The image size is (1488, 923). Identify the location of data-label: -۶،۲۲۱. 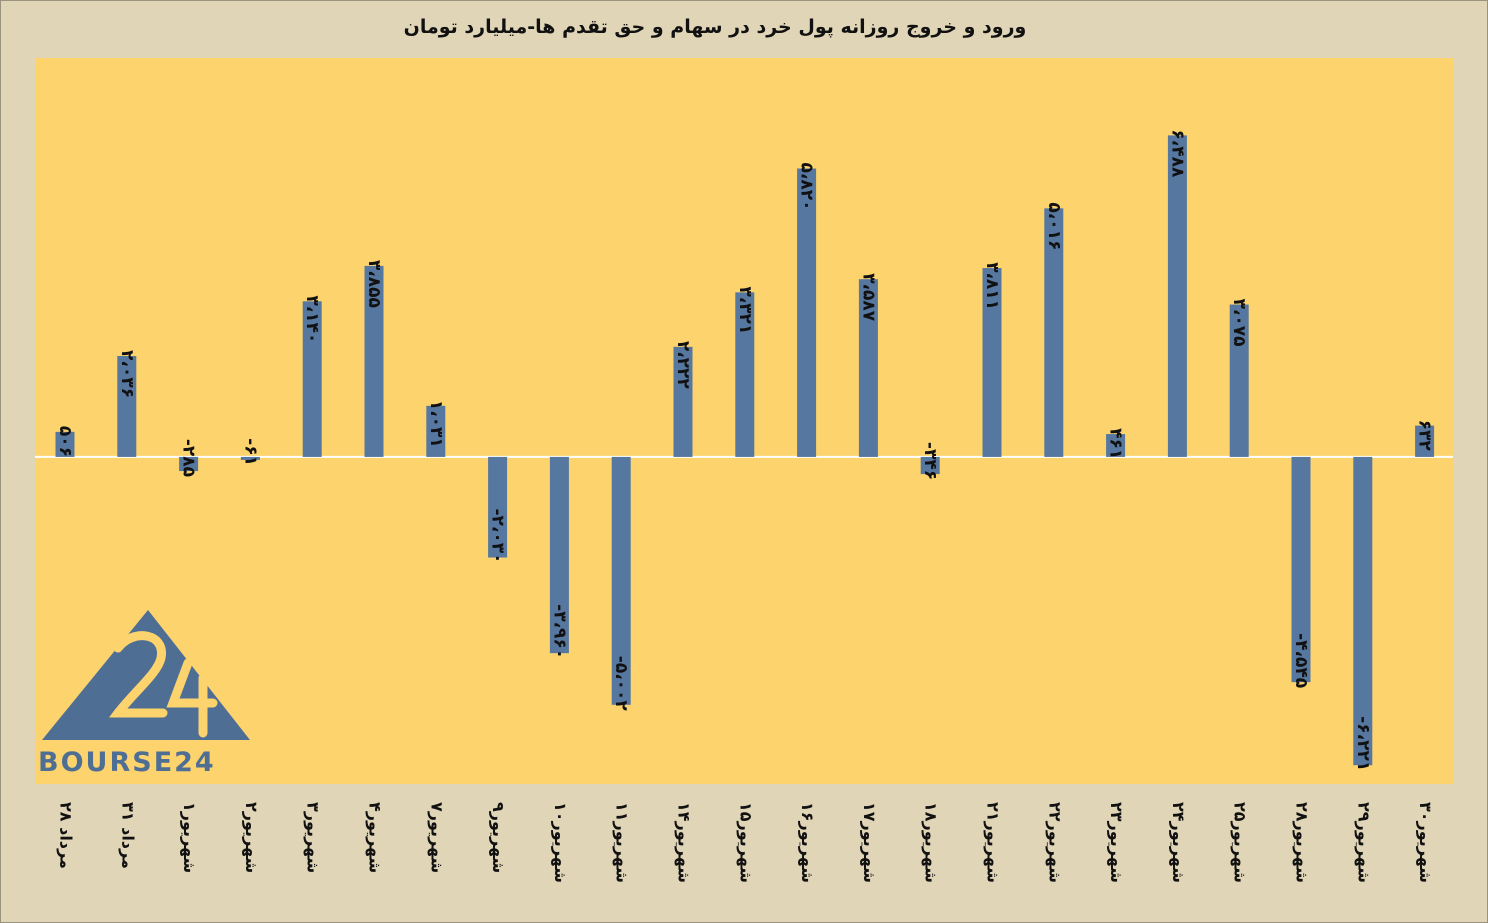
(1363, 743).